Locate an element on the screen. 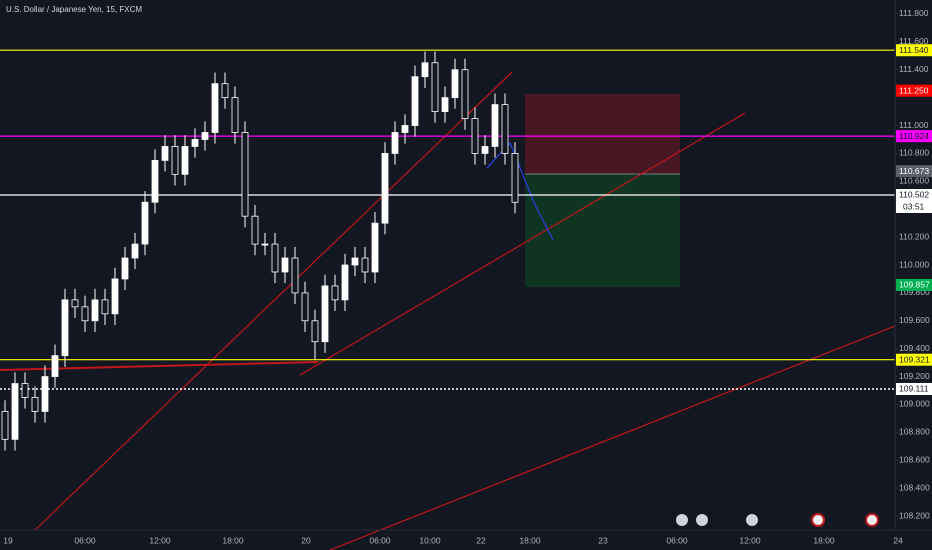 The width and height of the screenshot is (932, 550). y-tick-label: 111.800 is located at coordinates (914, 13).